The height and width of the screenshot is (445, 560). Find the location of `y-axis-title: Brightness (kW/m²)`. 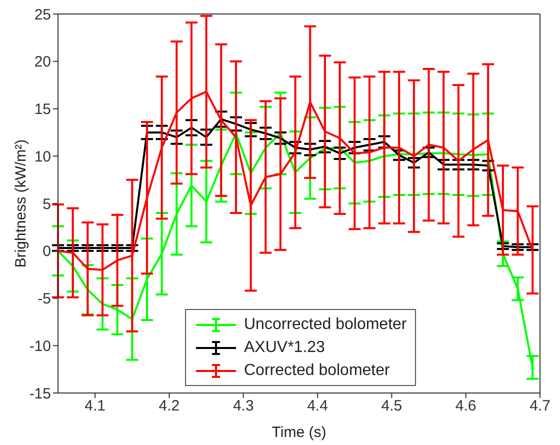

y-axis-title: Brightness (kW/m²) is located at coordinates (21, 203).